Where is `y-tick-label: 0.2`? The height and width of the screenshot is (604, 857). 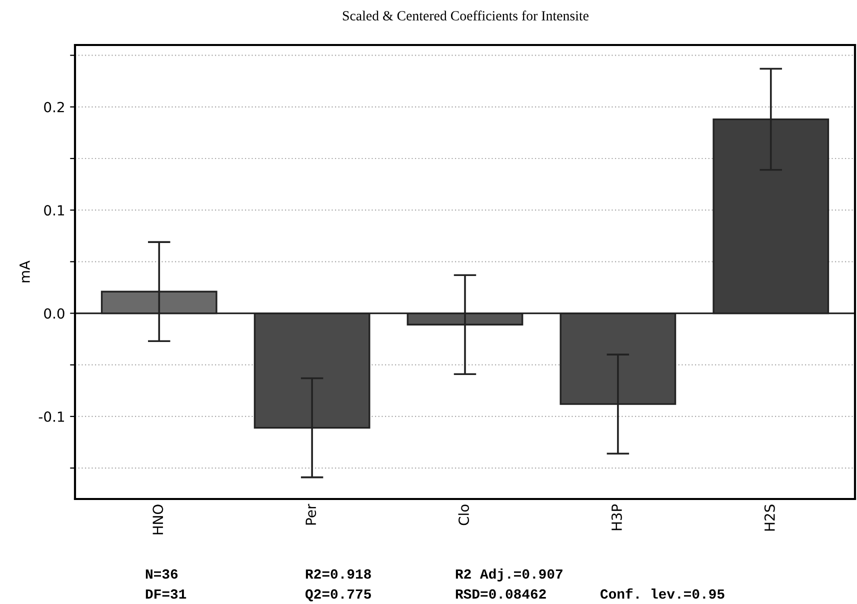
y-tick-label: 0.2 is located at coordinates (54, 107).